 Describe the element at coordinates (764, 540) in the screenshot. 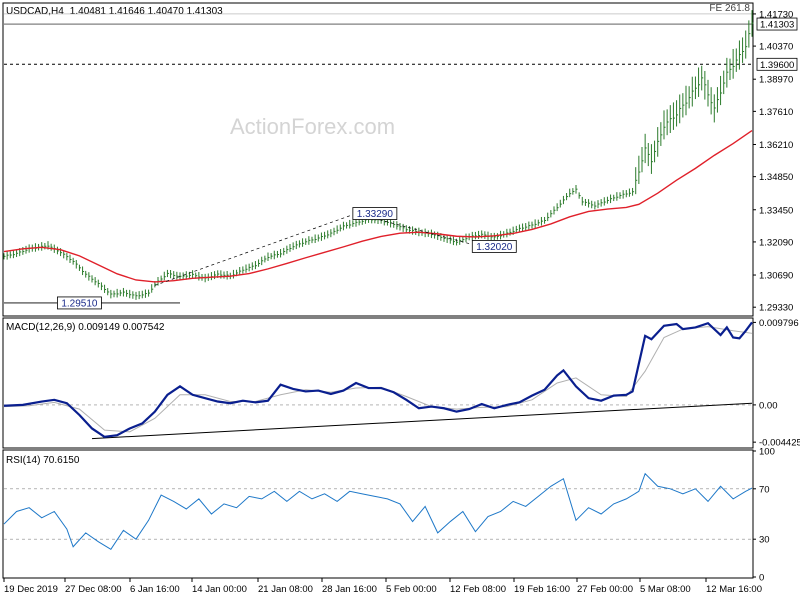

I see `rsi-tick-label: 30` at that location.